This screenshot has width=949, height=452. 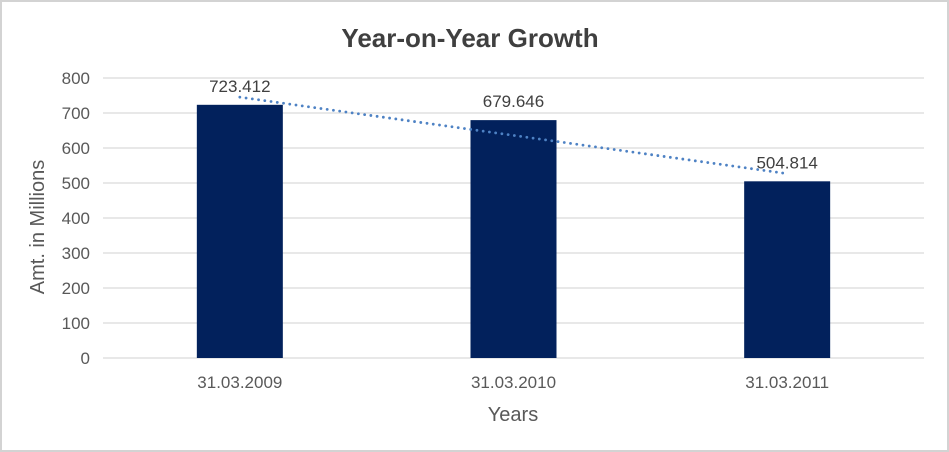 I want to click on chart-title: Year-on-Year Growth, so click(x=469, y=38).